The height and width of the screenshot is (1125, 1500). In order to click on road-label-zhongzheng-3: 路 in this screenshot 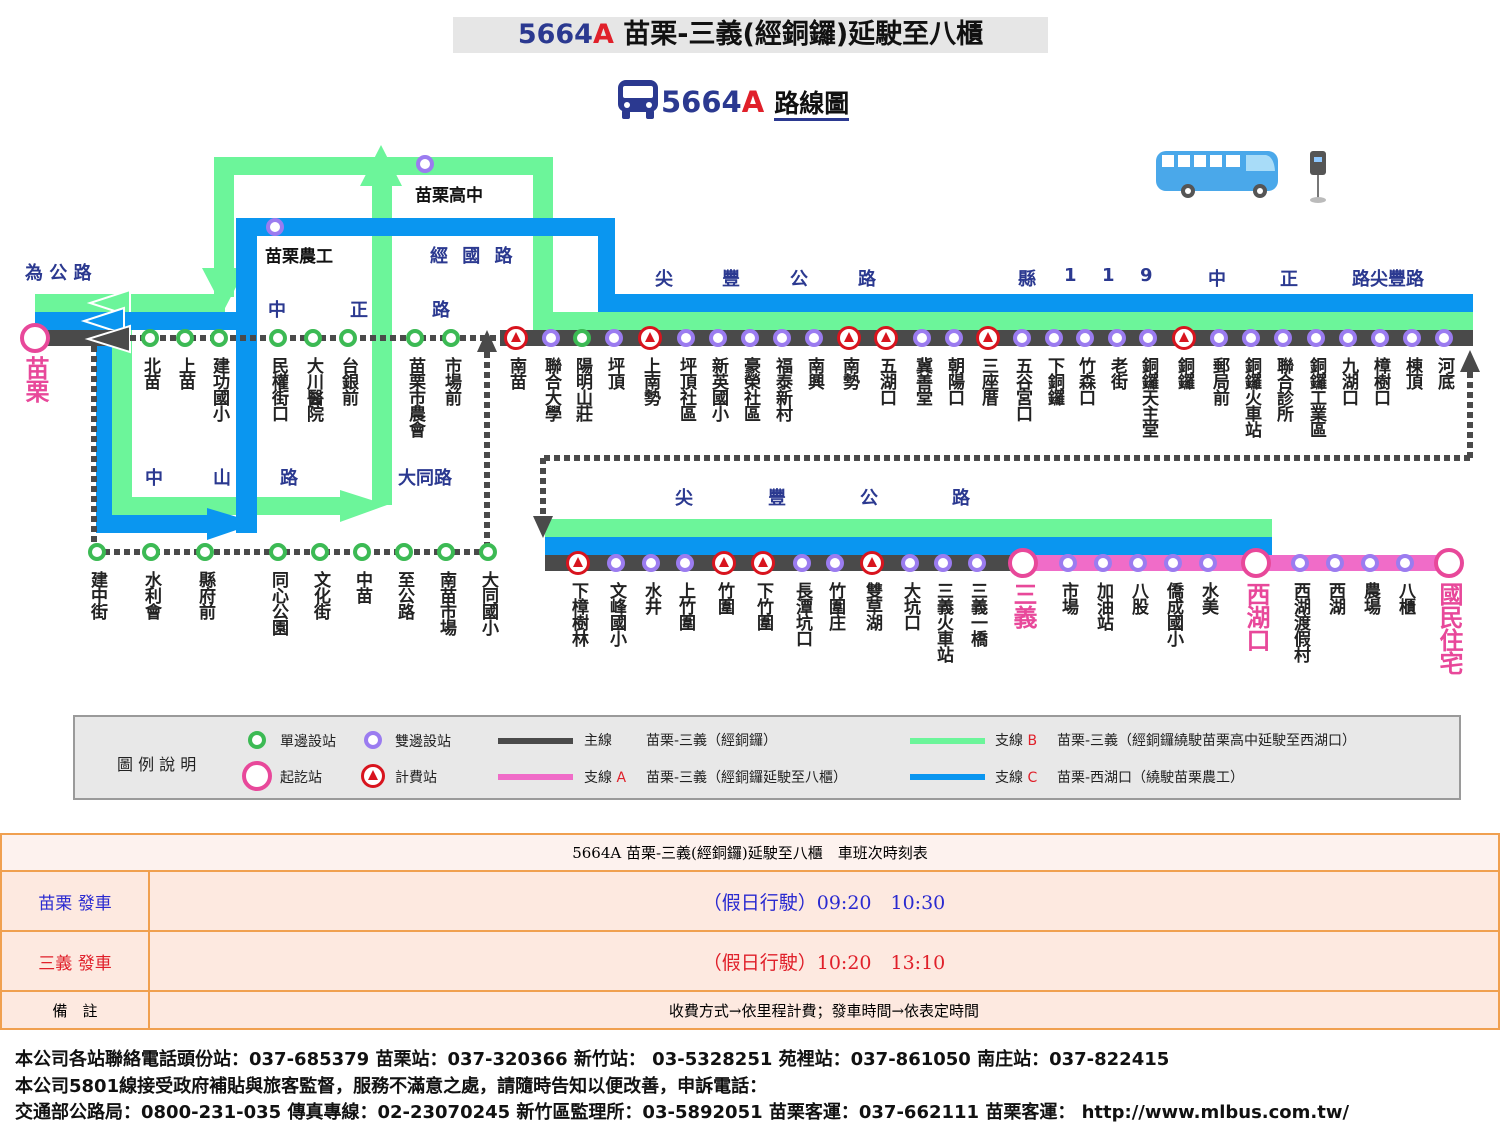, I will do `click(441, 310)`.